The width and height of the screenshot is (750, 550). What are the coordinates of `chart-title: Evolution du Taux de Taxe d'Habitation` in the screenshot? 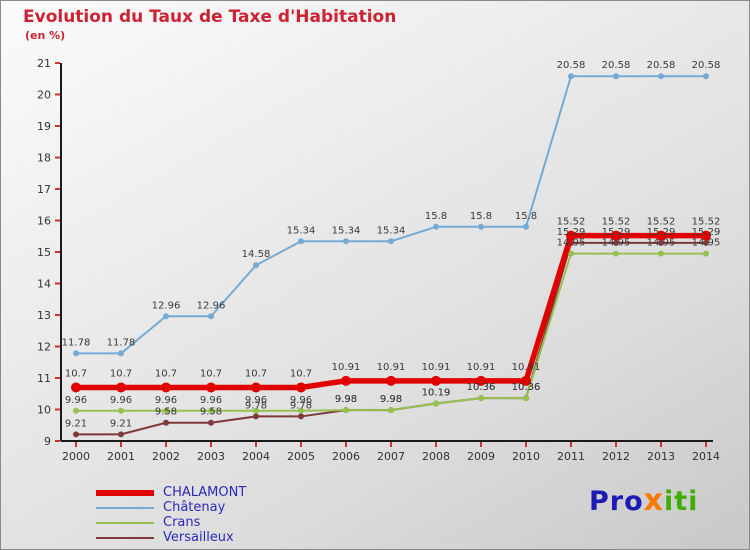 It's located at (210, 17).